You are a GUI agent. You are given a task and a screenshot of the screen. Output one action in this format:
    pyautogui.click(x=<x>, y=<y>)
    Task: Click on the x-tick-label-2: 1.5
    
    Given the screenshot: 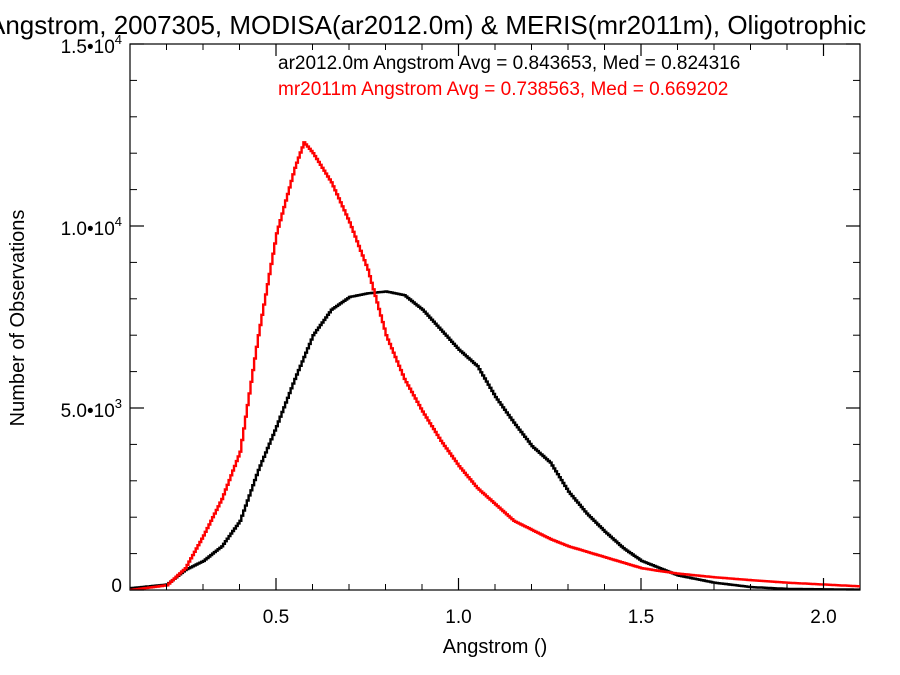 What is the action you would take?
    pyautogui.click(x=641, y=617)
    